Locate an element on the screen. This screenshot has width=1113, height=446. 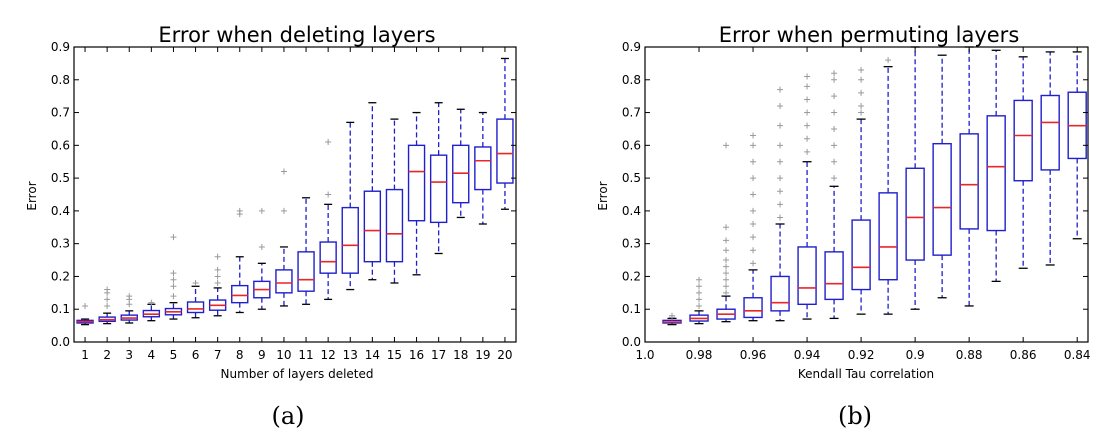
x-tick-label: 0.96 is located at coordinates (753, 355).